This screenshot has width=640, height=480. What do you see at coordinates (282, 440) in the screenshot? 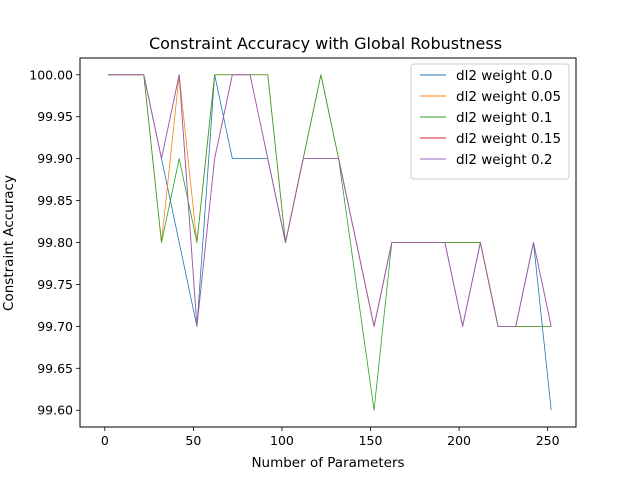
I see `x-tick-label: 100` at bounding box center [282, 440].